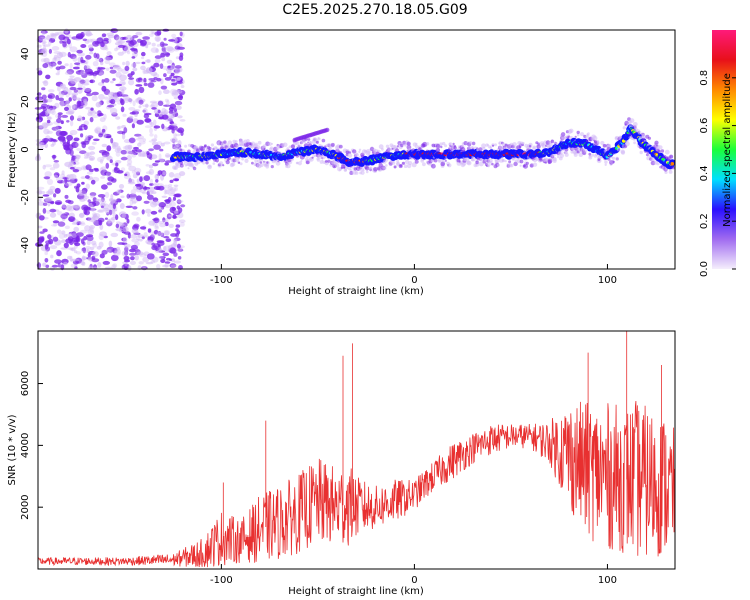  What do you see at coordinates (356, 291) in the screenshot?
I see `spectrogram-x-label: Height of straight line (km)` at bounding box center [356, 291].